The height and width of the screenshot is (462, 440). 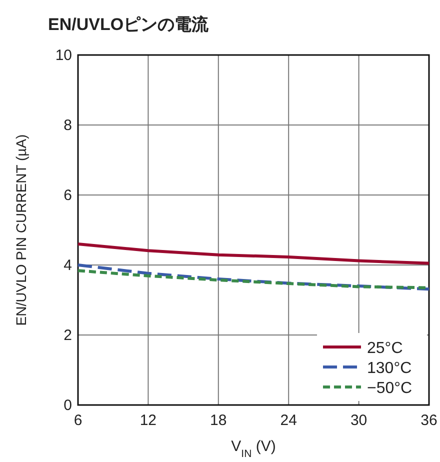 I want to click on y-tick-label: 10, so click(x=63, y=55).